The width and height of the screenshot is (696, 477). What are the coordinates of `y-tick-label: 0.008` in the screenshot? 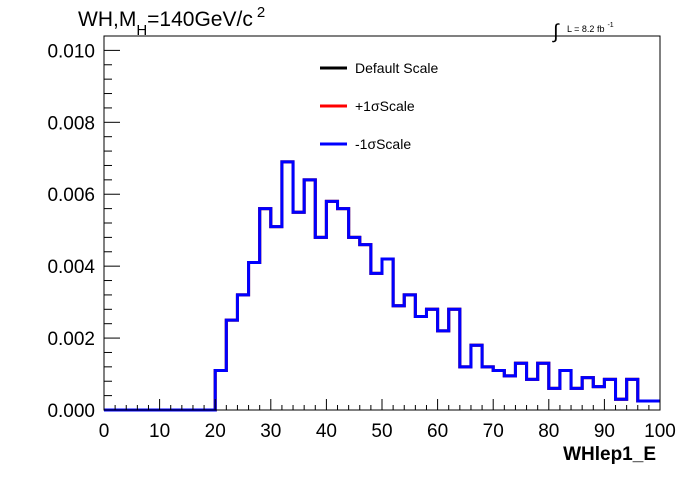 It's located at (71, 123).